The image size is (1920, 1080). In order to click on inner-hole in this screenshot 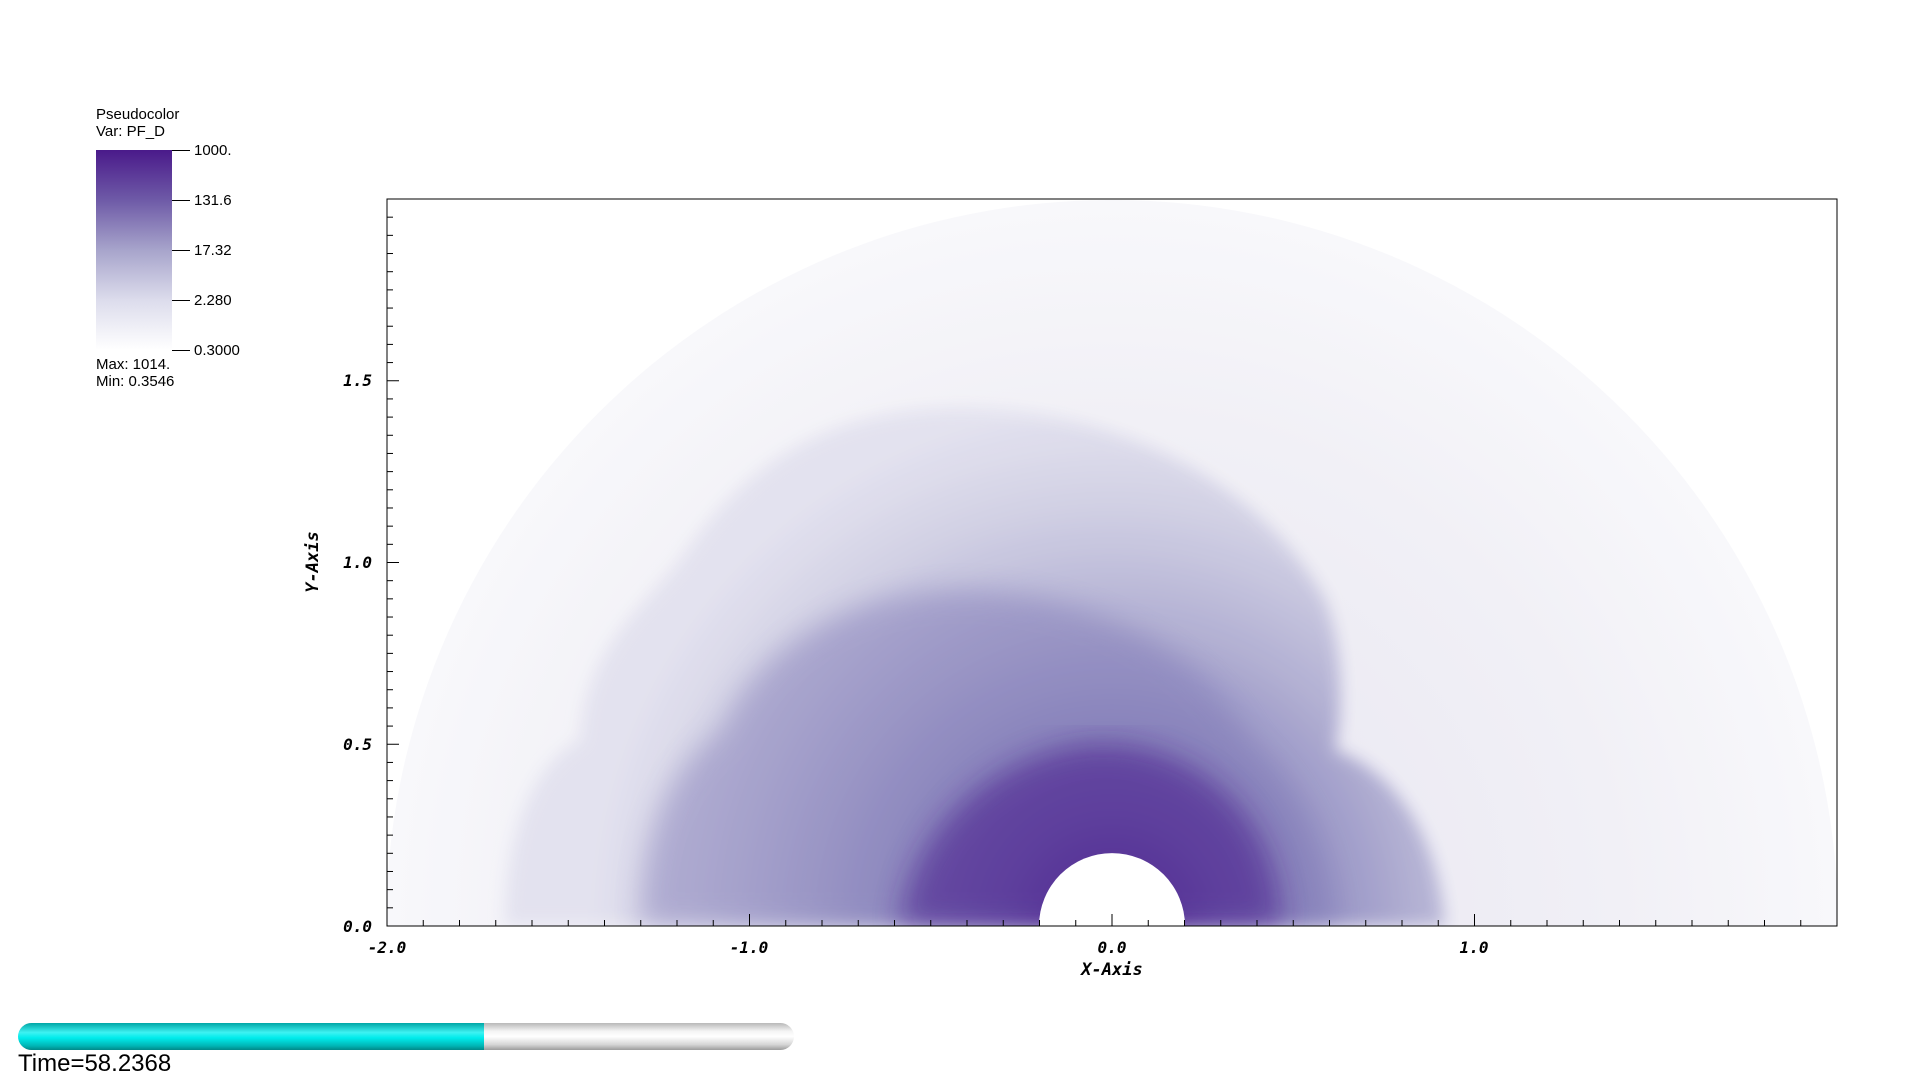, I will do `click(1112, 889)`.